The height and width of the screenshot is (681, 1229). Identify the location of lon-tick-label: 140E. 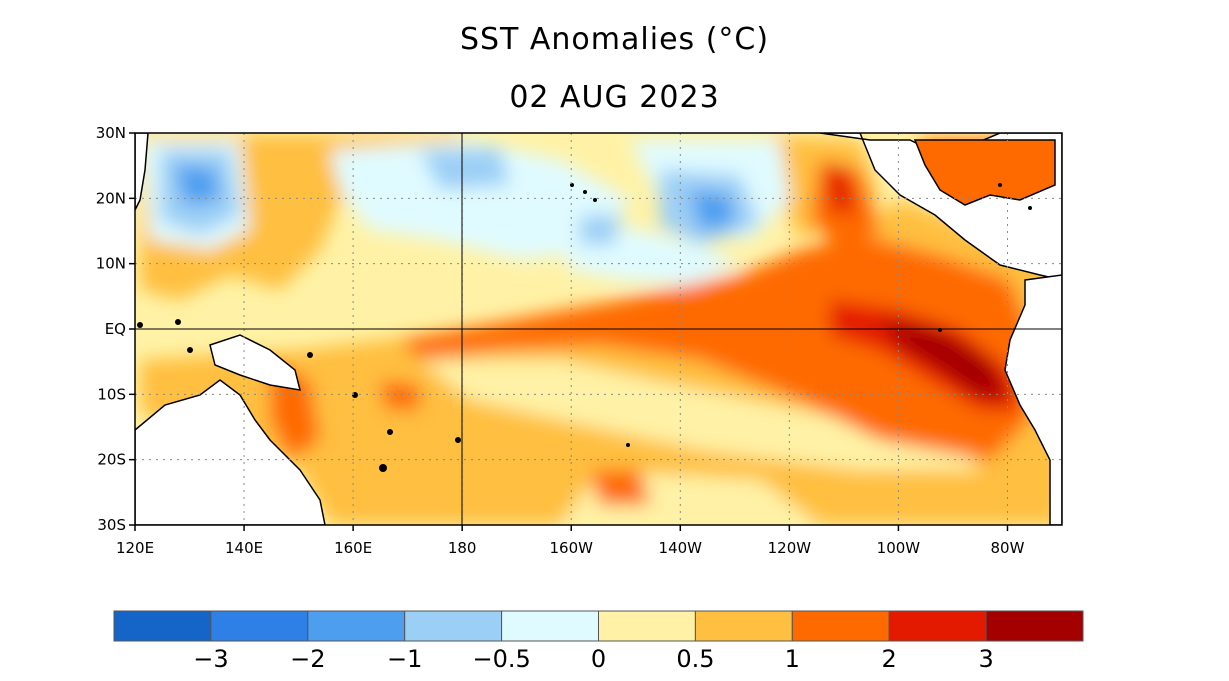
(244, 548).